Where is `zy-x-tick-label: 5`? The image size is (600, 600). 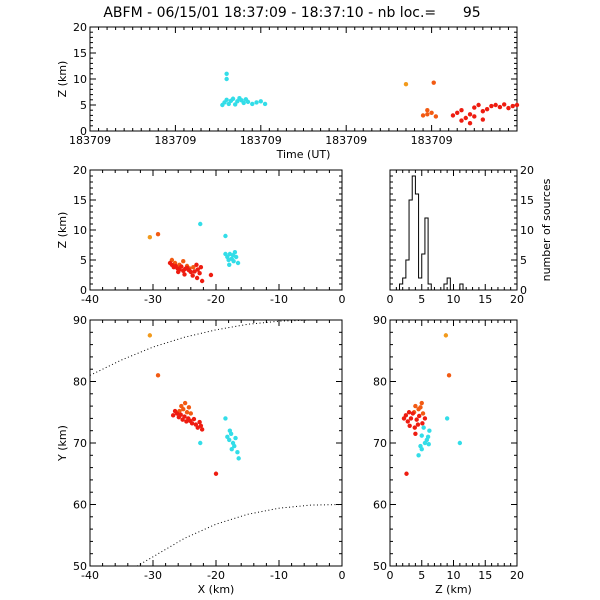
zy-x-tick-label: 5 is located at coordinates (421, 575).